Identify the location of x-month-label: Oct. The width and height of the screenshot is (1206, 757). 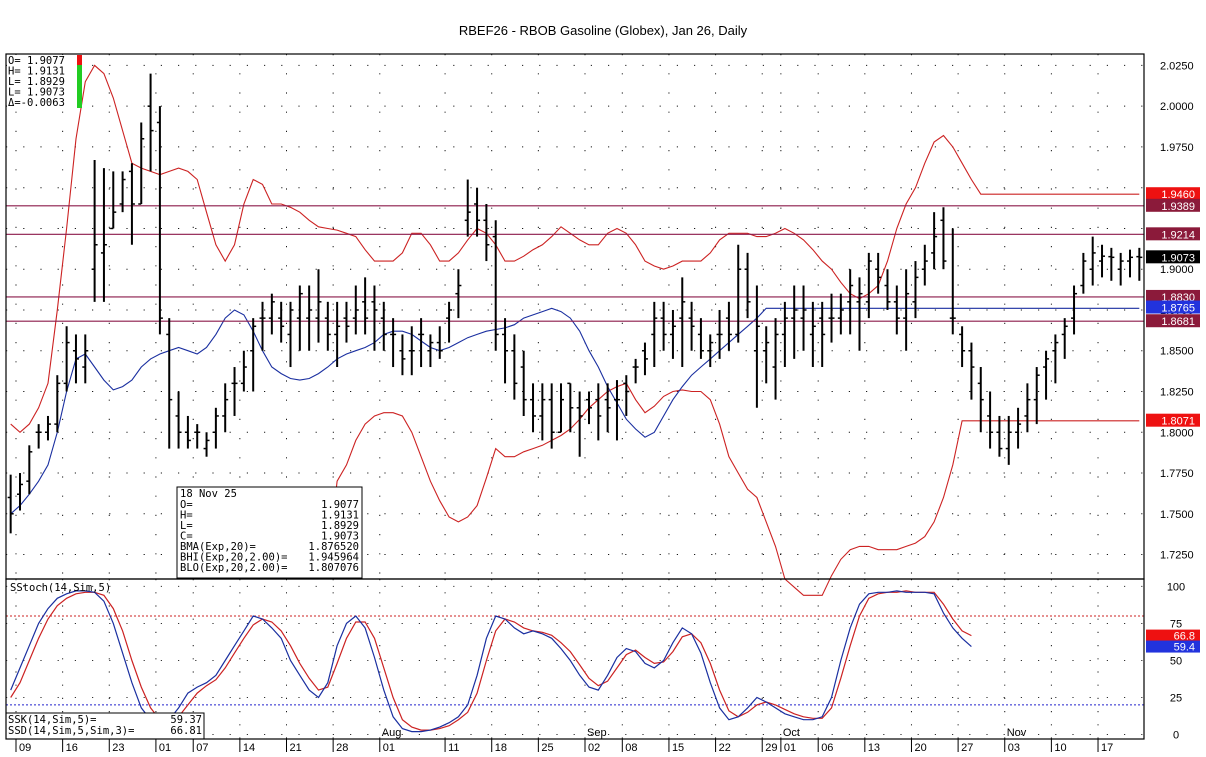
(791, 733).